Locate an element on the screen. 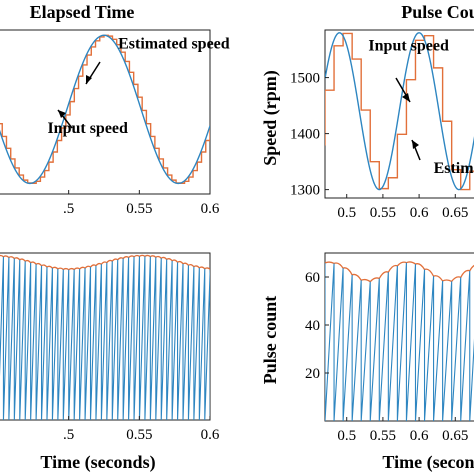 Image resolution: width=474 pixels, height=474 pixels. ytick-label: 1300 is located at coordinates (305, 191).